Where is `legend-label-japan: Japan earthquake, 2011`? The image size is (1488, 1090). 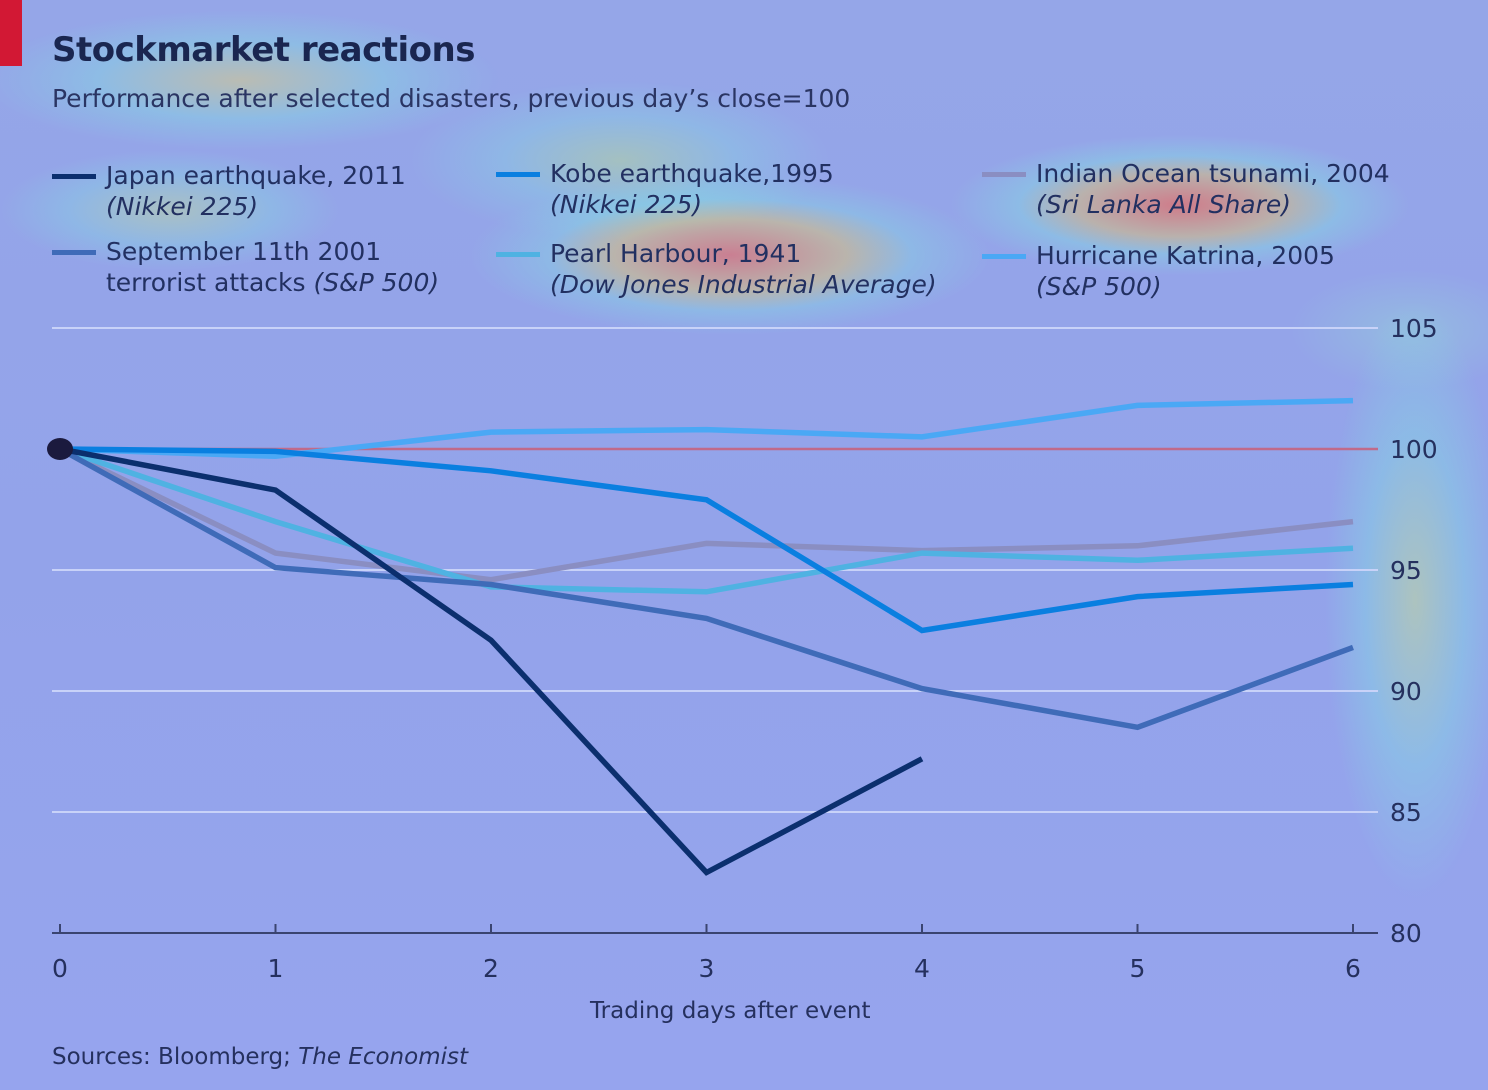
legend-label-japan: Japan earthquake, 2011 is located at coordinates (256, 175).